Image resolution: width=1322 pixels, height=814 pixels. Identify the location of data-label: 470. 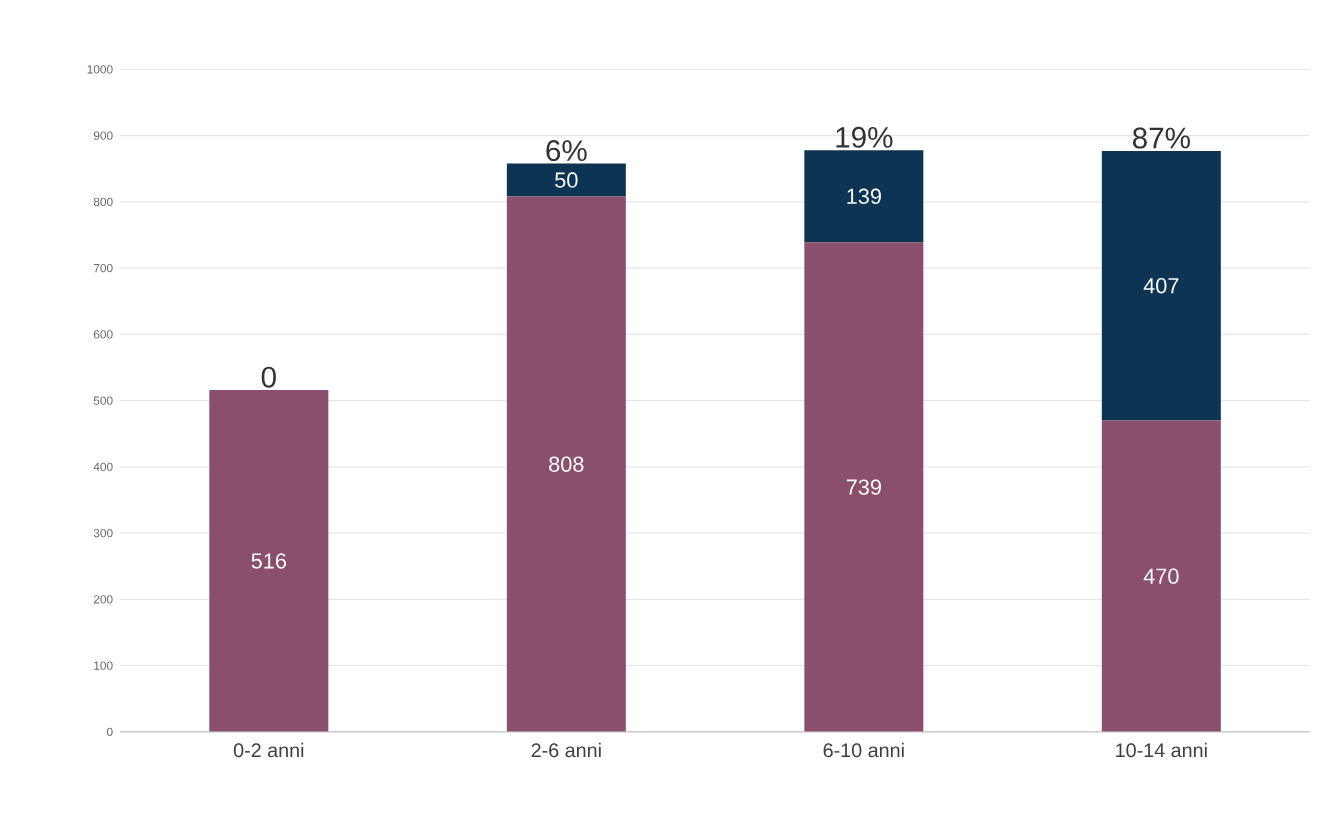
(1161, 576).